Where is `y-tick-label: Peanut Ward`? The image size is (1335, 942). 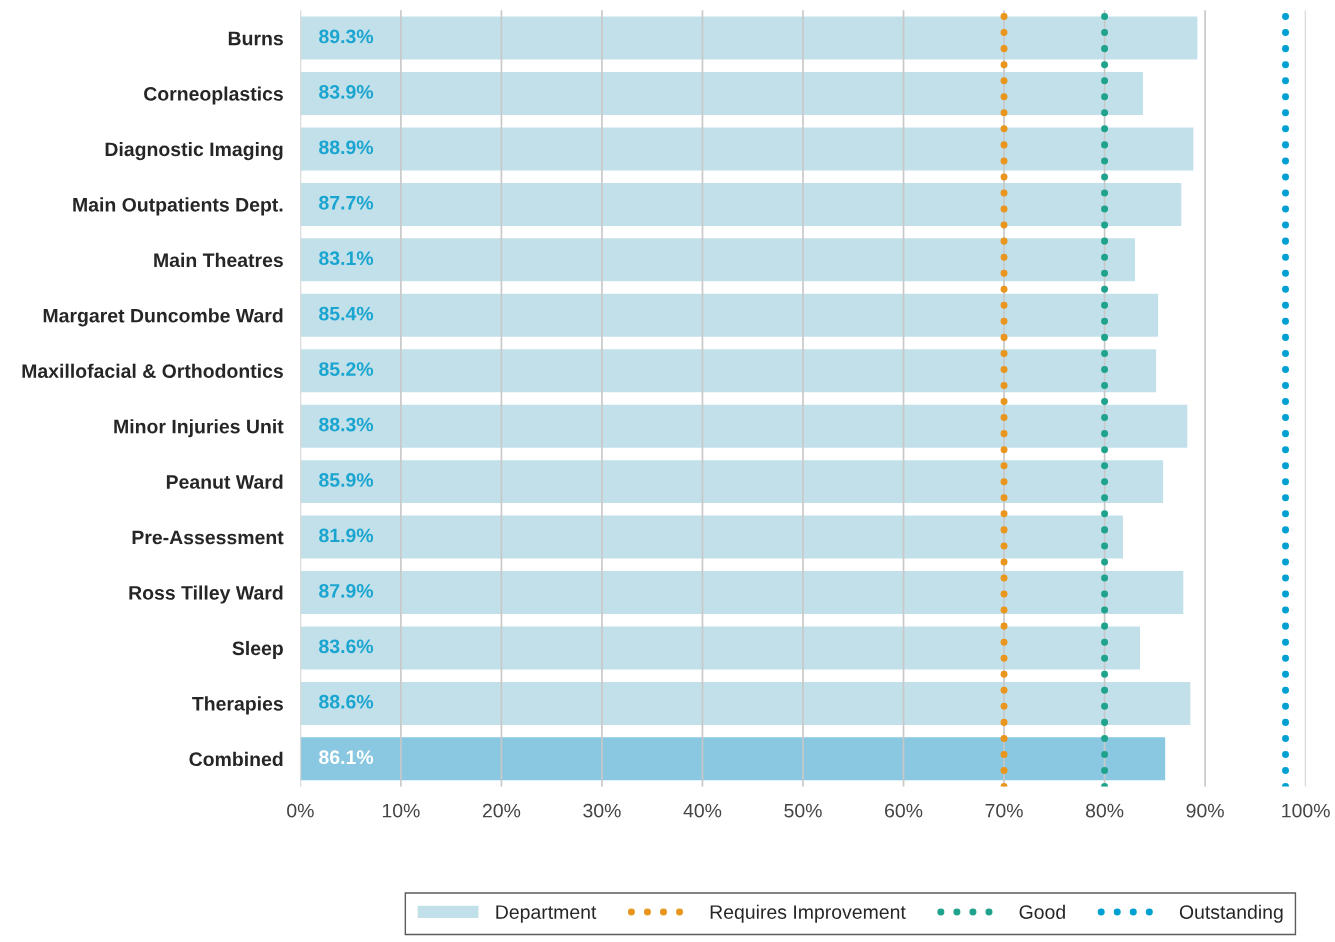
y-tick-label: Peanut Ward is located at coordinates (224, 481).